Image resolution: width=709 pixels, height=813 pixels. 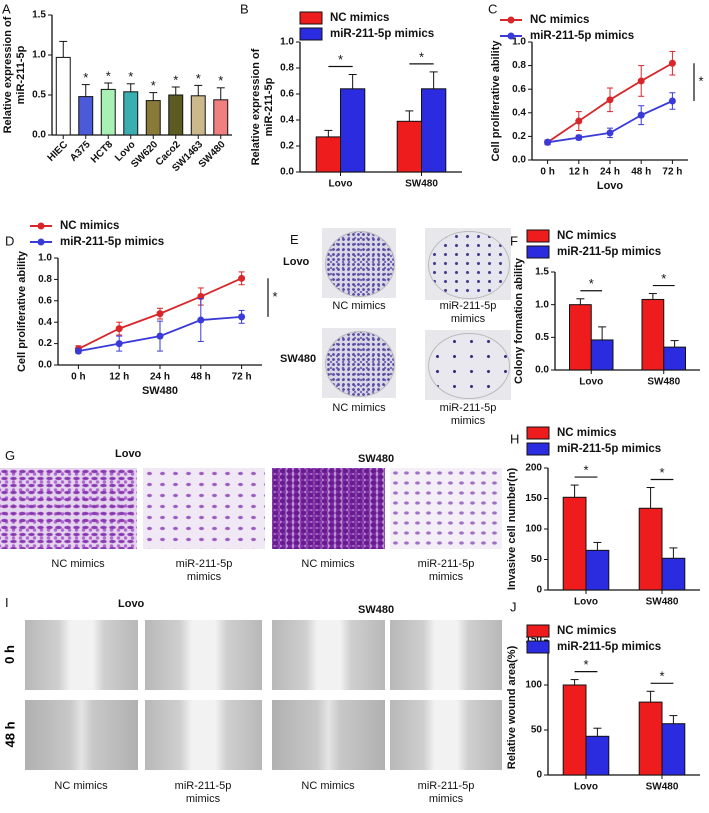 What do you see at coordinates (468, 264) in the screenshot?
I see `colony-image` at bounding box center [468, 264].